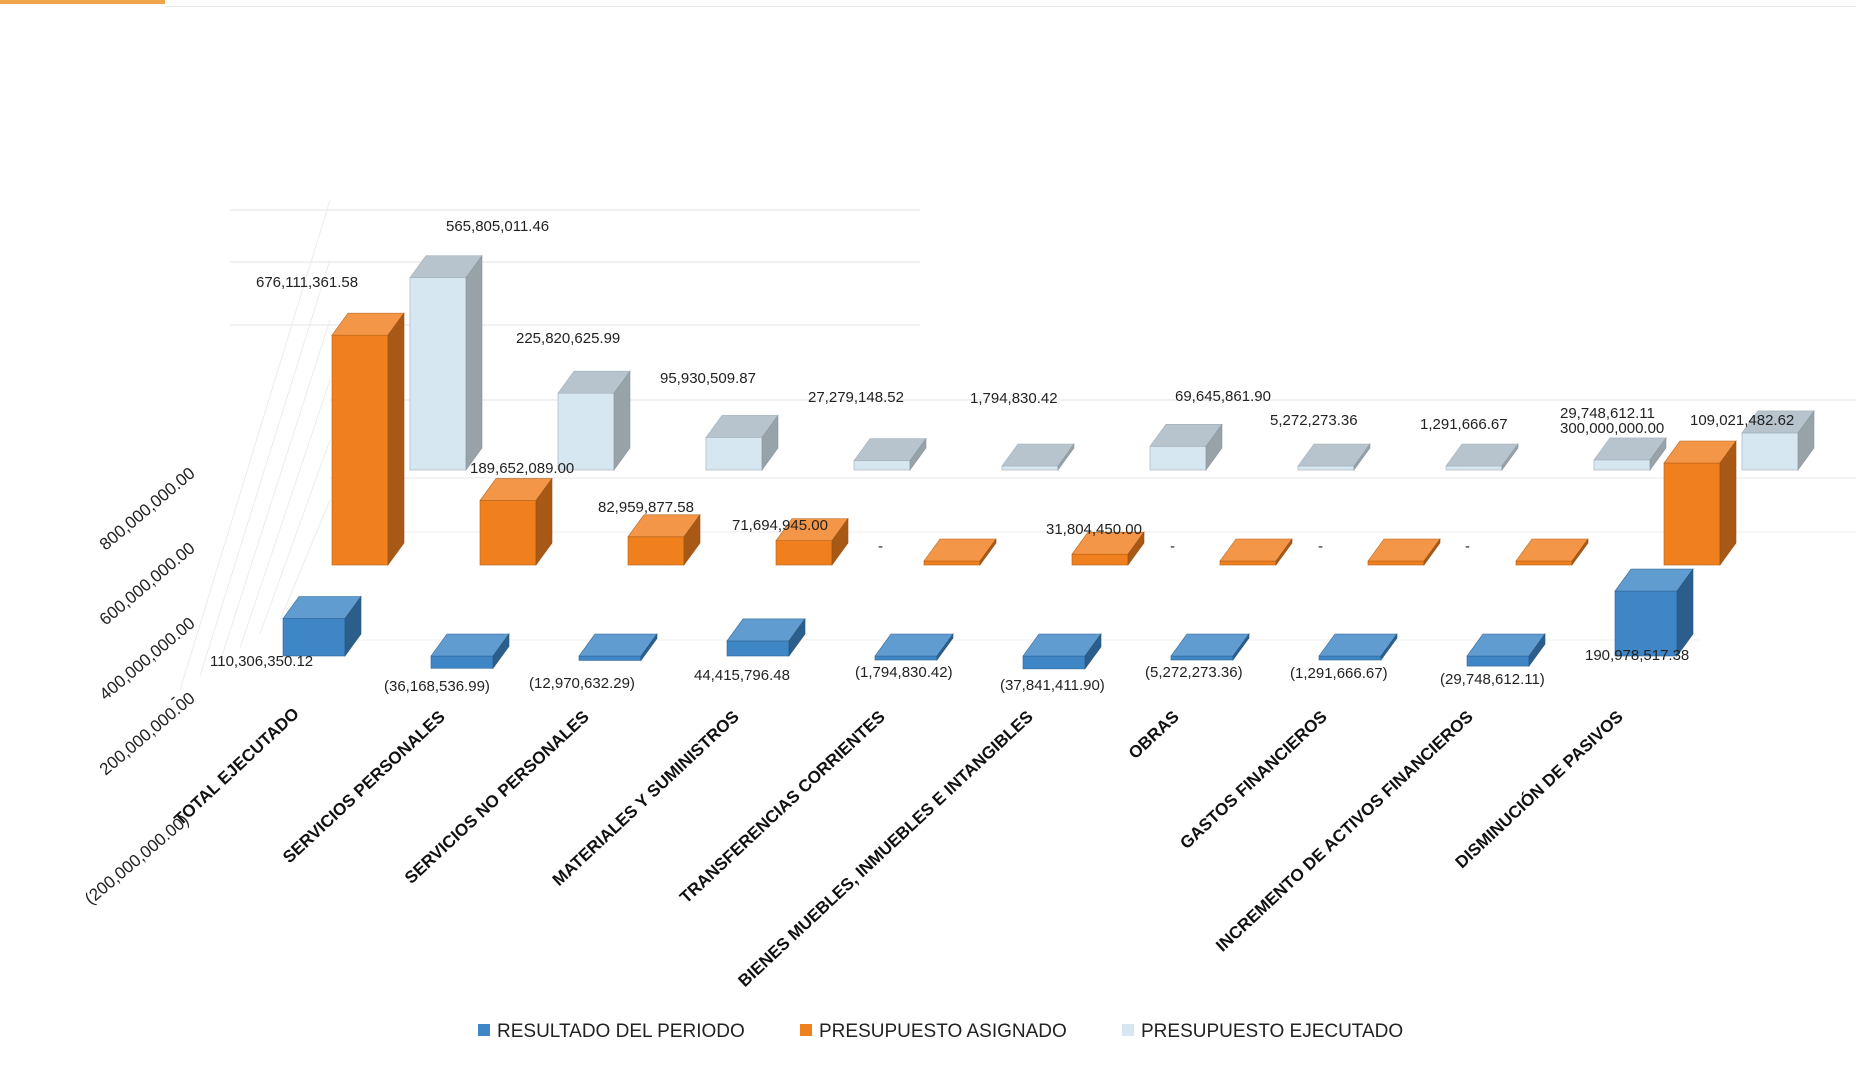  Describe the element at coordinates (1272, 1031) in the screenshot. I see `legend-label-ejecutado: PRESUPUESTO EJECUTADO` at that location.